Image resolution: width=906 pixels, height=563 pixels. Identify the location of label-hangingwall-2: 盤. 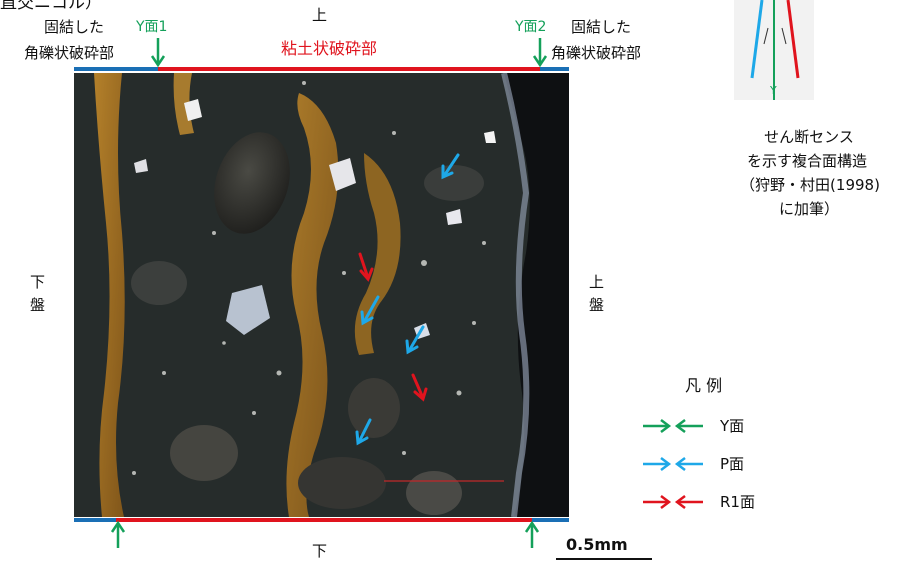
(597, 305).